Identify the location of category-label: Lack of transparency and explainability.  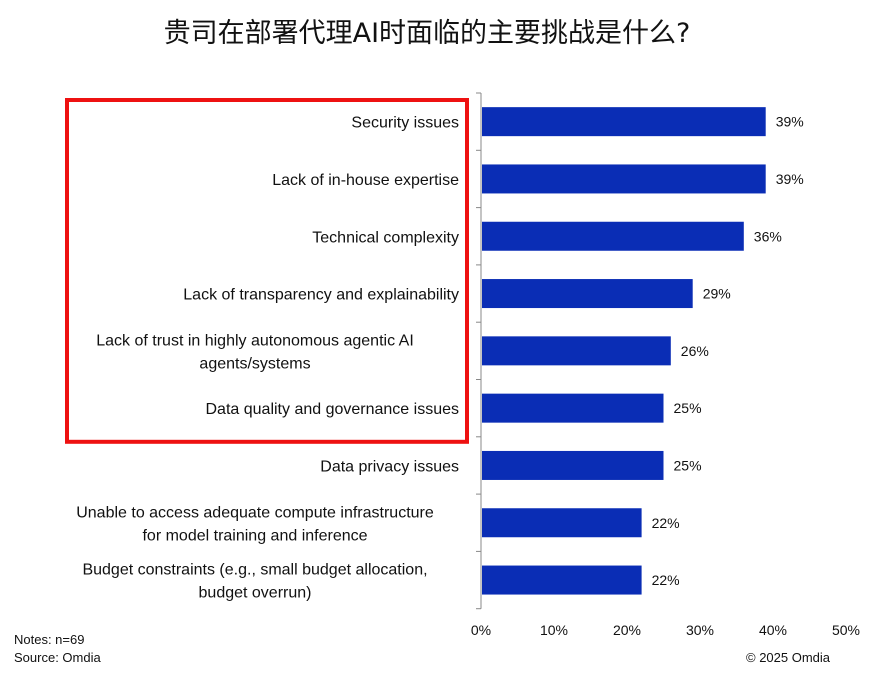
(321, 295).